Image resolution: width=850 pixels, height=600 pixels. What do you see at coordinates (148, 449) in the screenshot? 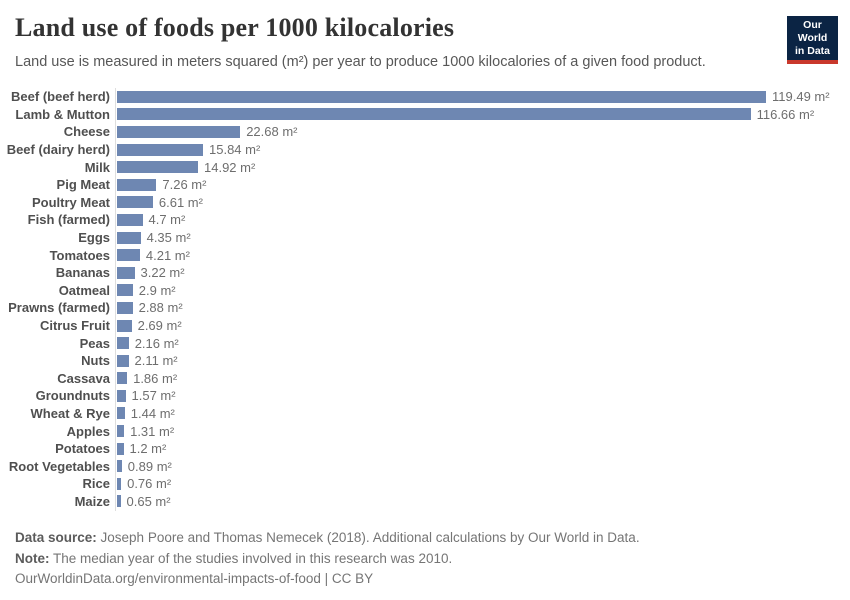
I see `value-label: 1.2 m²` at bounding box center [148, 449].